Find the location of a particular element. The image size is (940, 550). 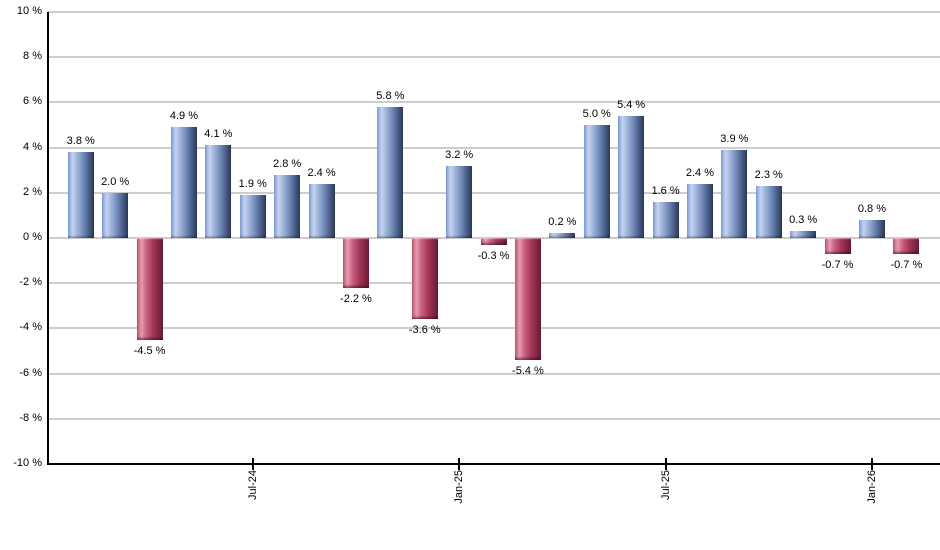

bar-value-label: 0.2 % is located at coordinates (562, 222).